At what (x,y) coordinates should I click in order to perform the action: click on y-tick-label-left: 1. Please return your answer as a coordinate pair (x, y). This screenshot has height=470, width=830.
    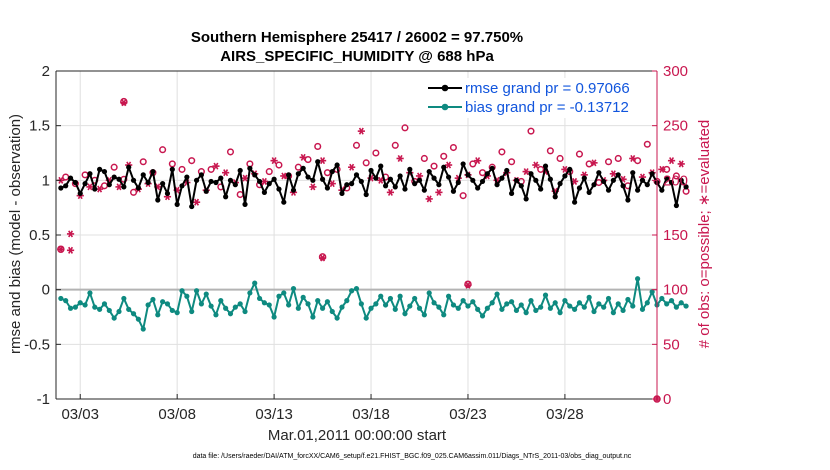
    Looking at the image, I should click on (46, 180).